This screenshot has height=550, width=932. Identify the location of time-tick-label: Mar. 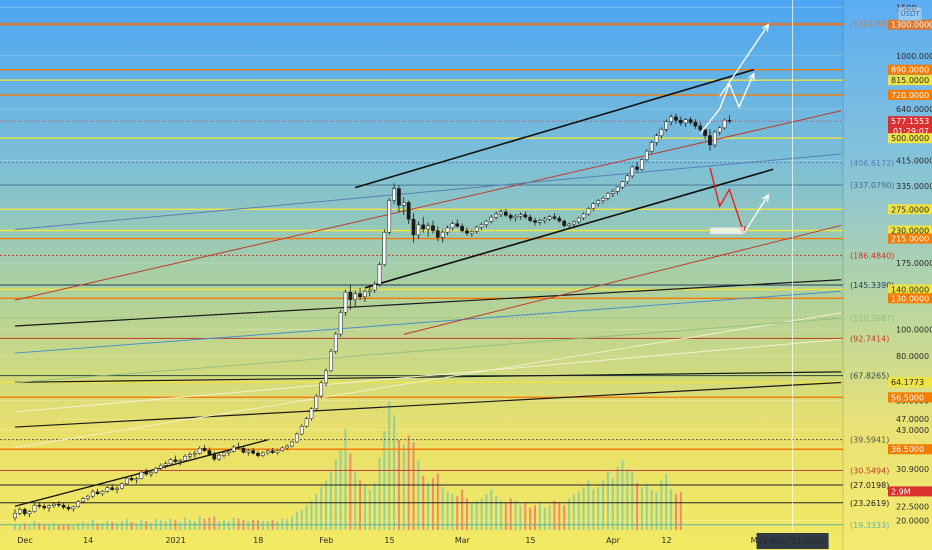
(463, 540).